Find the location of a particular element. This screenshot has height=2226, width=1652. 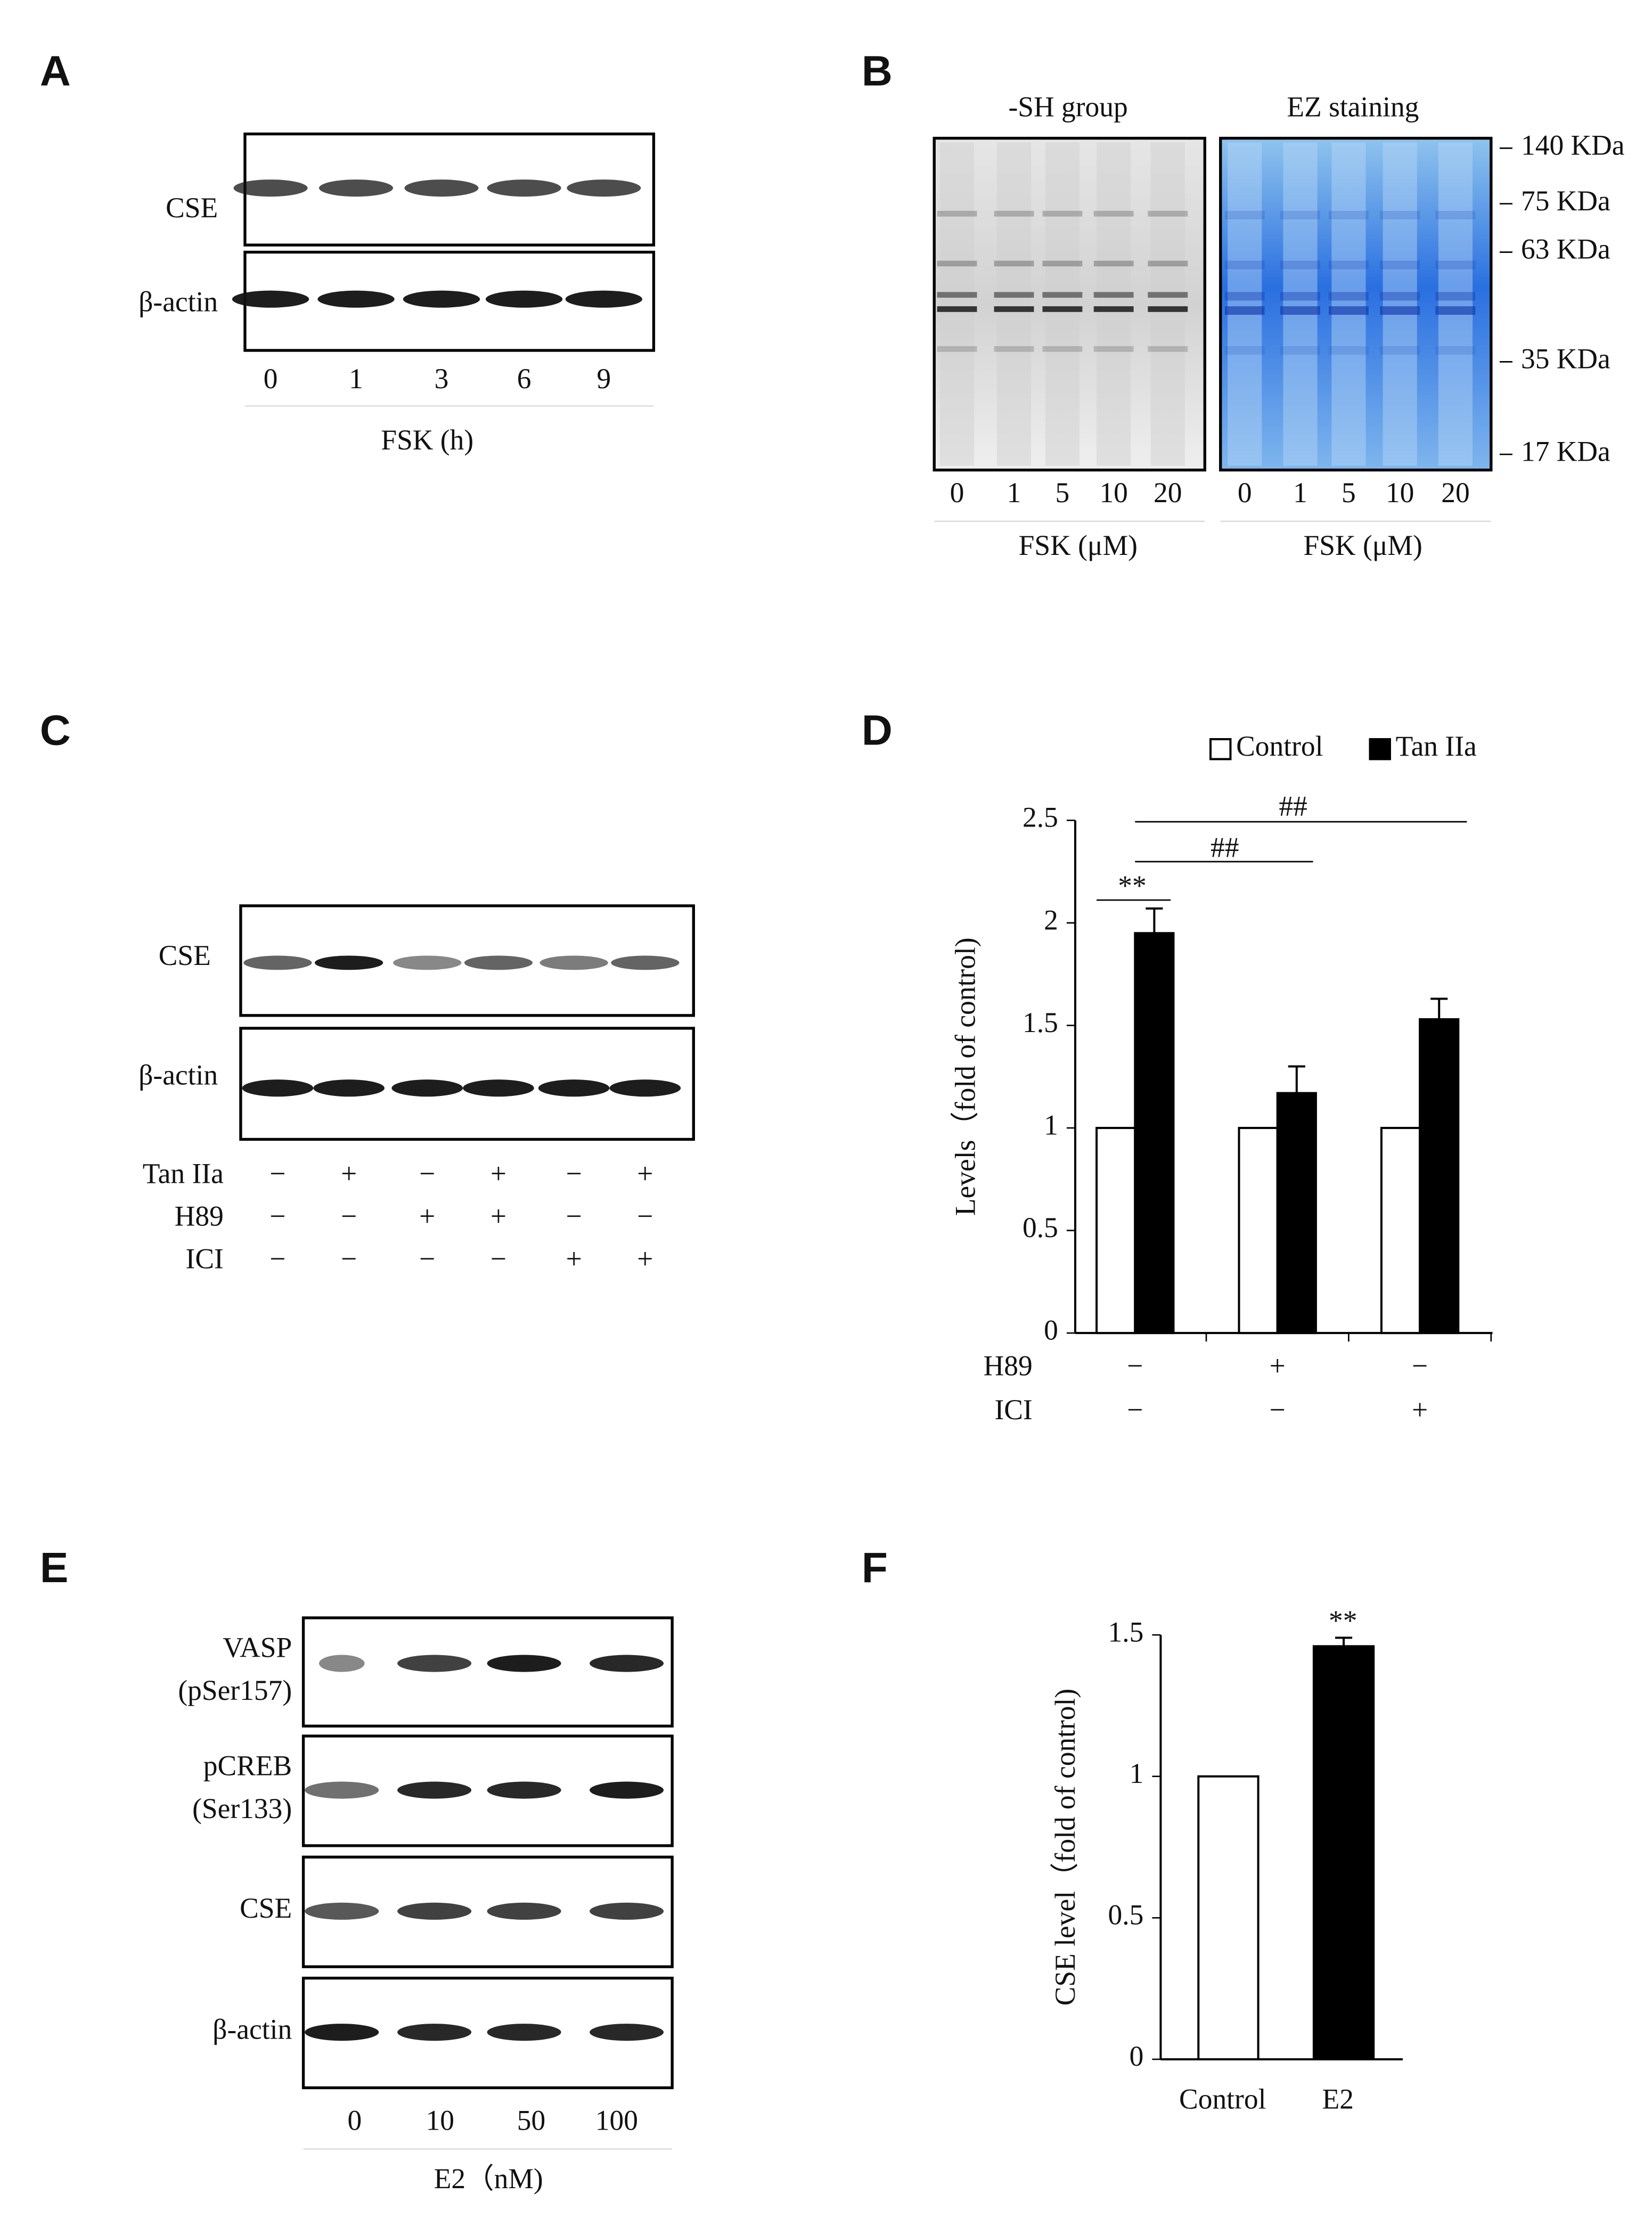

marker-label: 75 KDa is located at coordinates (1565, 201).